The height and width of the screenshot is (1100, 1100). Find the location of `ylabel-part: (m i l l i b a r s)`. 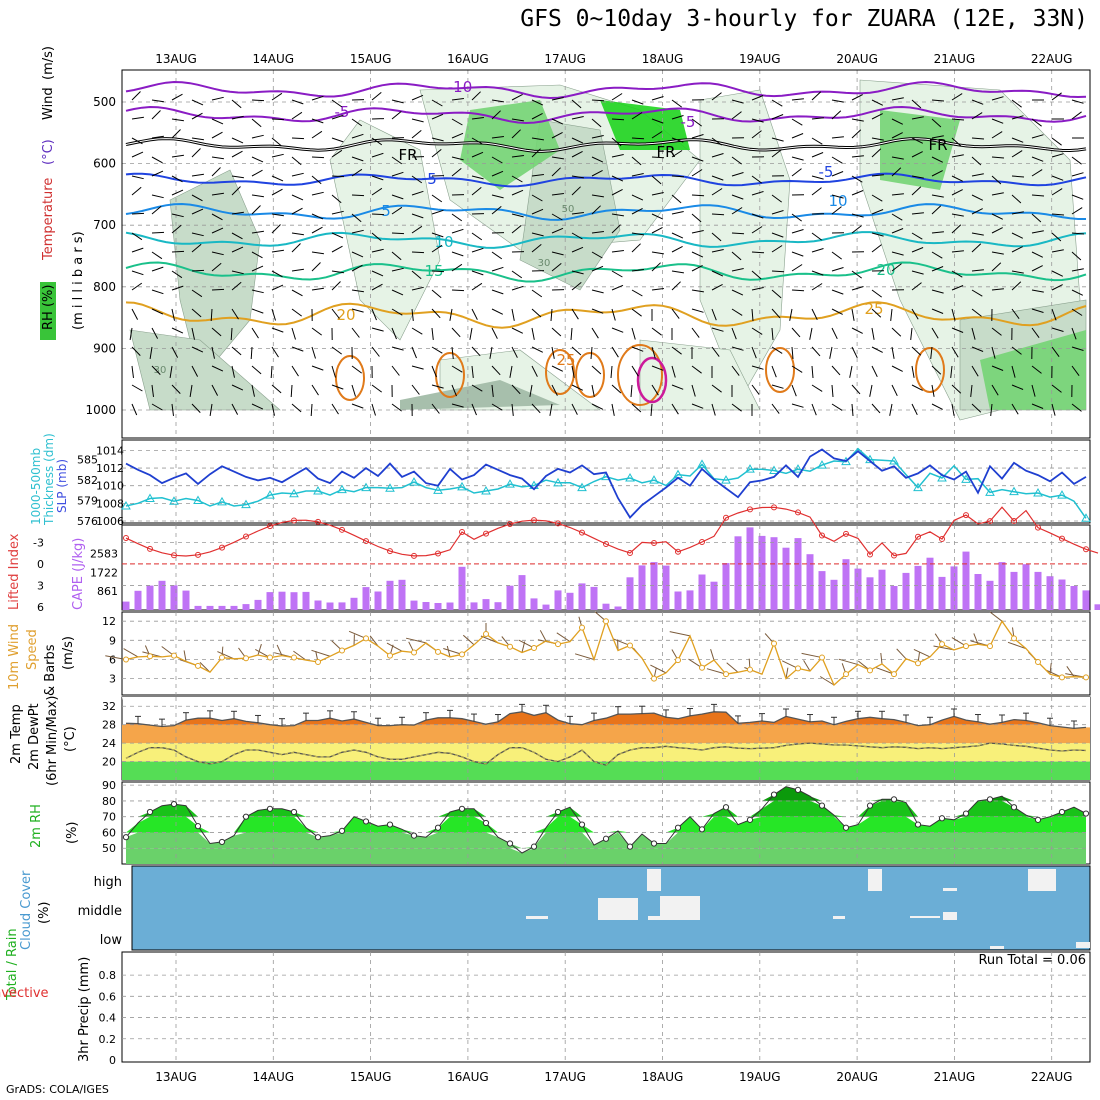

ylabel-part: (m i l l i b a r s) is located at coordinates (78, 280).